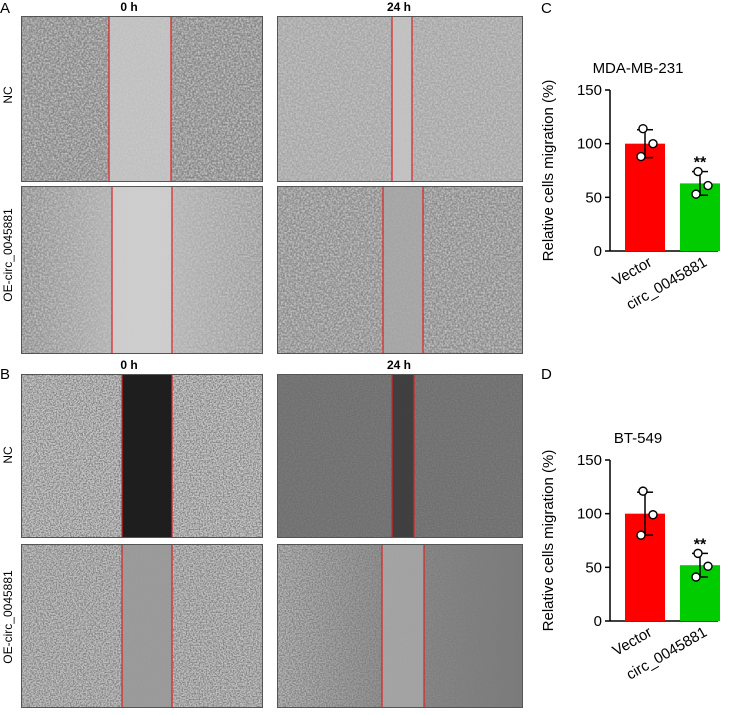  I want to click on row-label-b-nc: NC, so click(8, 455).